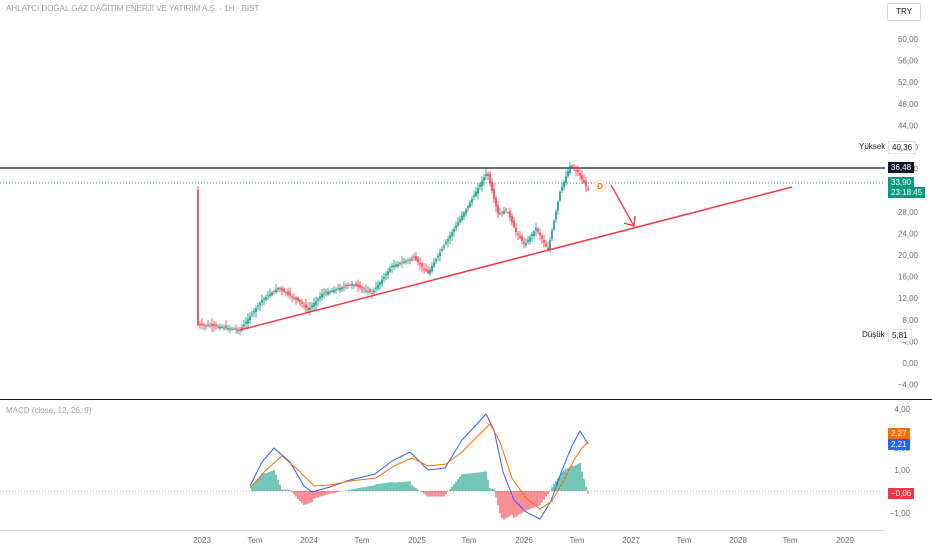 Image resolution: width=932 pixels, height=550 pixels. What do you see at coordinates (900, 461) in the screenshot?
I see `macd-axis: 4,002,001,000,00−1,00` at bounding box center [900, 461].